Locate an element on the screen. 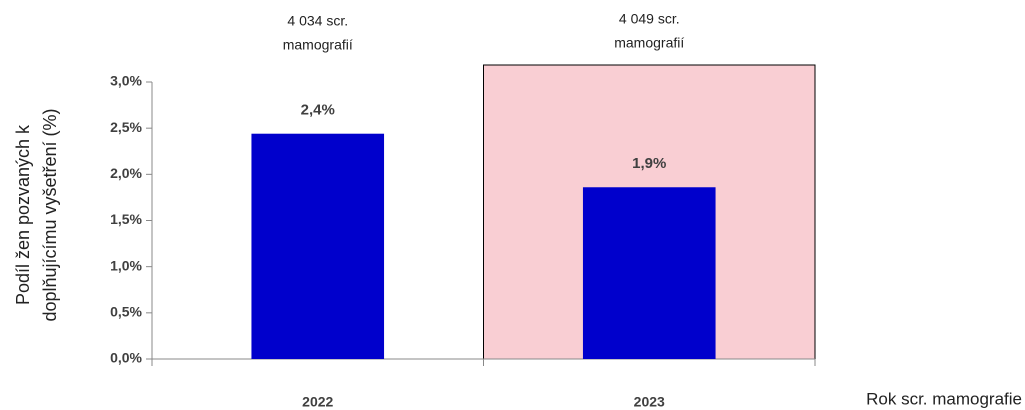  y-tick-label: 2,5% is located at coordinates (126, 127).